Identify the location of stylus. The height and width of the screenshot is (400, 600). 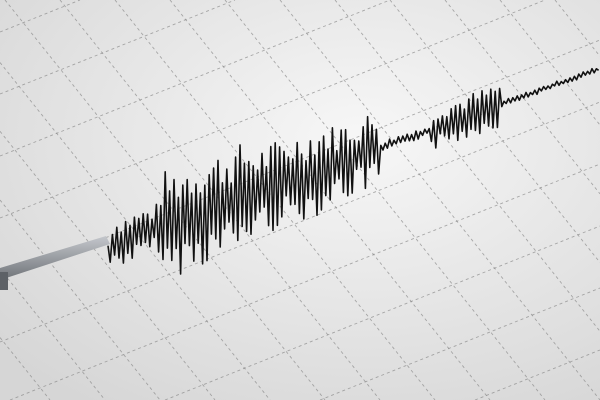
(55, 263).